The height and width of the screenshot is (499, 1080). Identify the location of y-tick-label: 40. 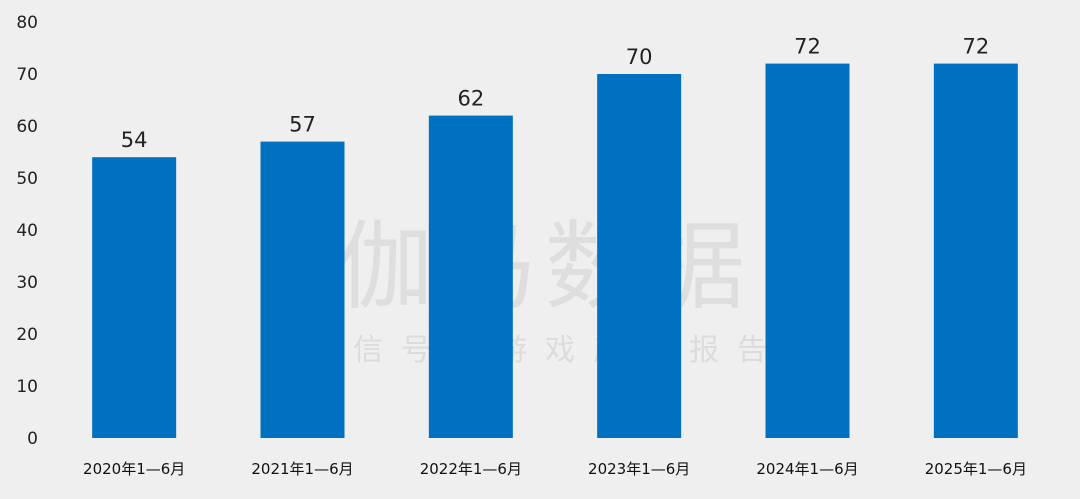
(27, 231).